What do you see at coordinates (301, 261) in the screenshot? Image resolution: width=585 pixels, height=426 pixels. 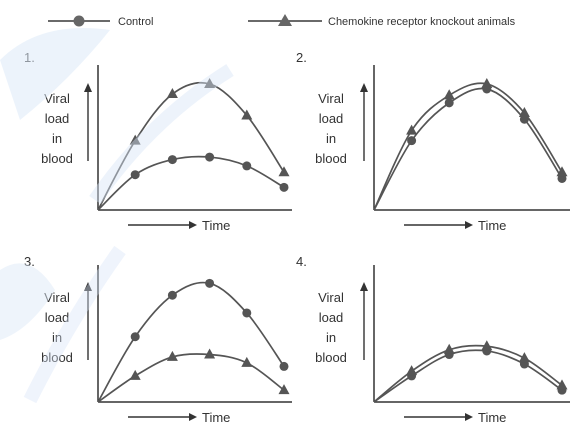 I see `panel-label: 4.` at bounding box center [301, 261].